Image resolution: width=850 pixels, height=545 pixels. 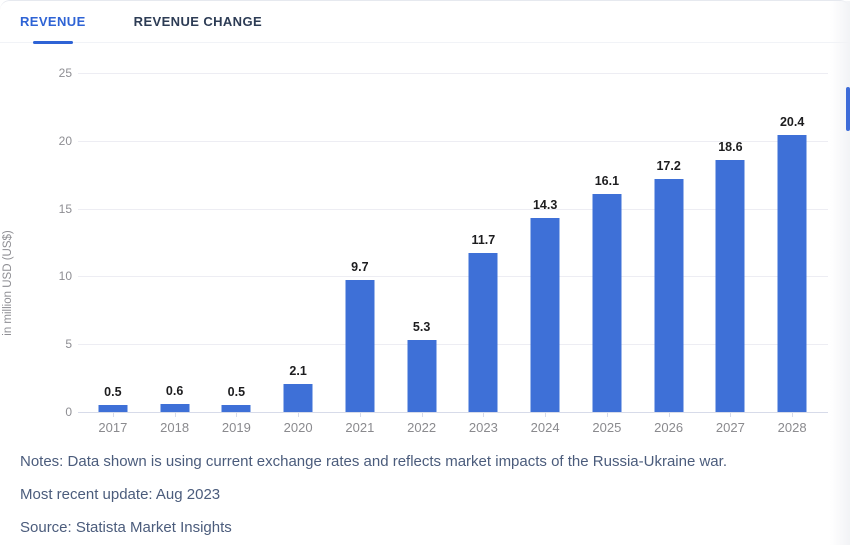 I want to click on bar-column: 20.4 2028, so click(x=792, y=254).